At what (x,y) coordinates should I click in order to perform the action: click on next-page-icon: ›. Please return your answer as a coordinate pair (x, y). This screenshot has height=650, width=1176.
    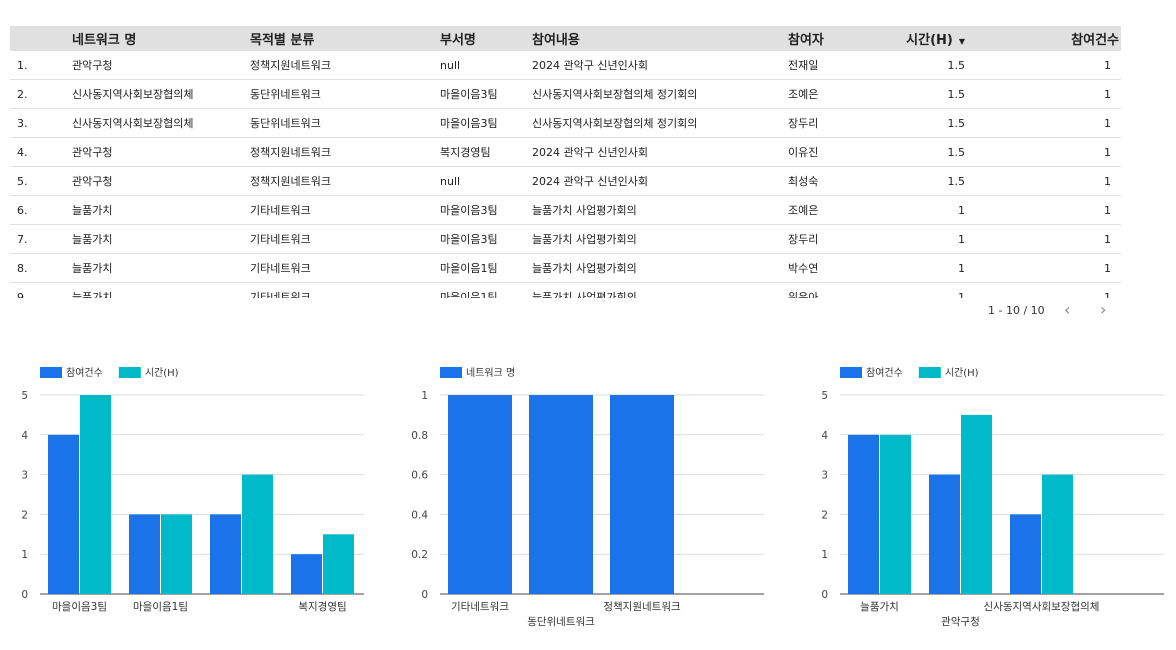
    Looking at the image, I should click on (1103, 309).